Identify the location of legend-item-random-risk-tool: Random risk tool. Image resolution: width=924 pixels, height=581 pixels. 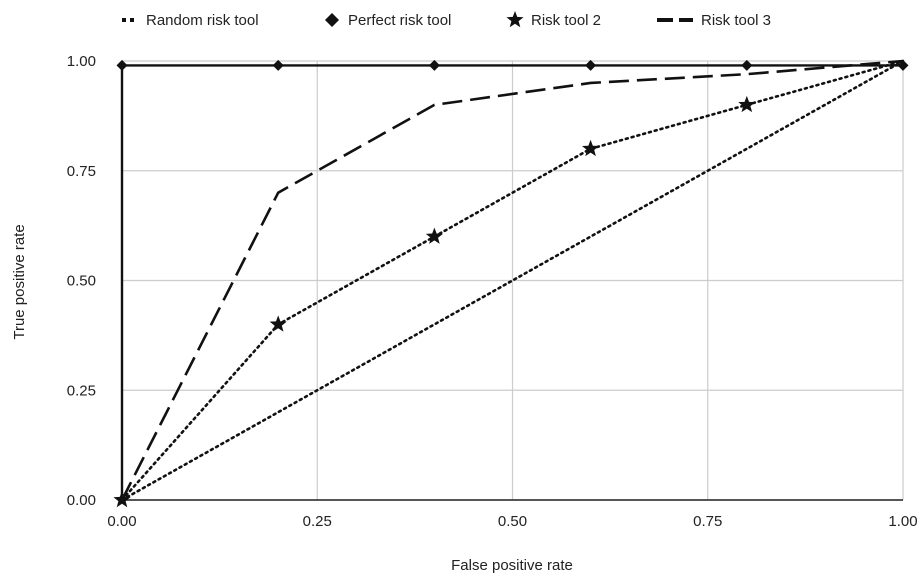
(190, 20).